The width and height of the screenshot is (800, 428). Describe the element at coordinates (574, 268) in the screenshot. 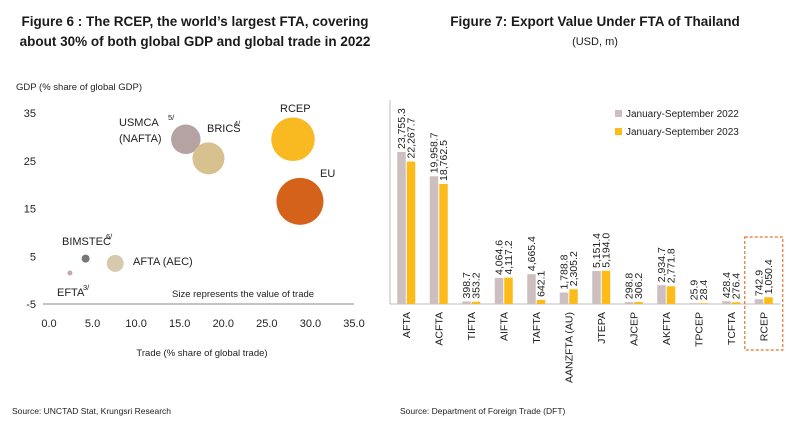

I see `bar-data-label: 2,305.2` at that location.